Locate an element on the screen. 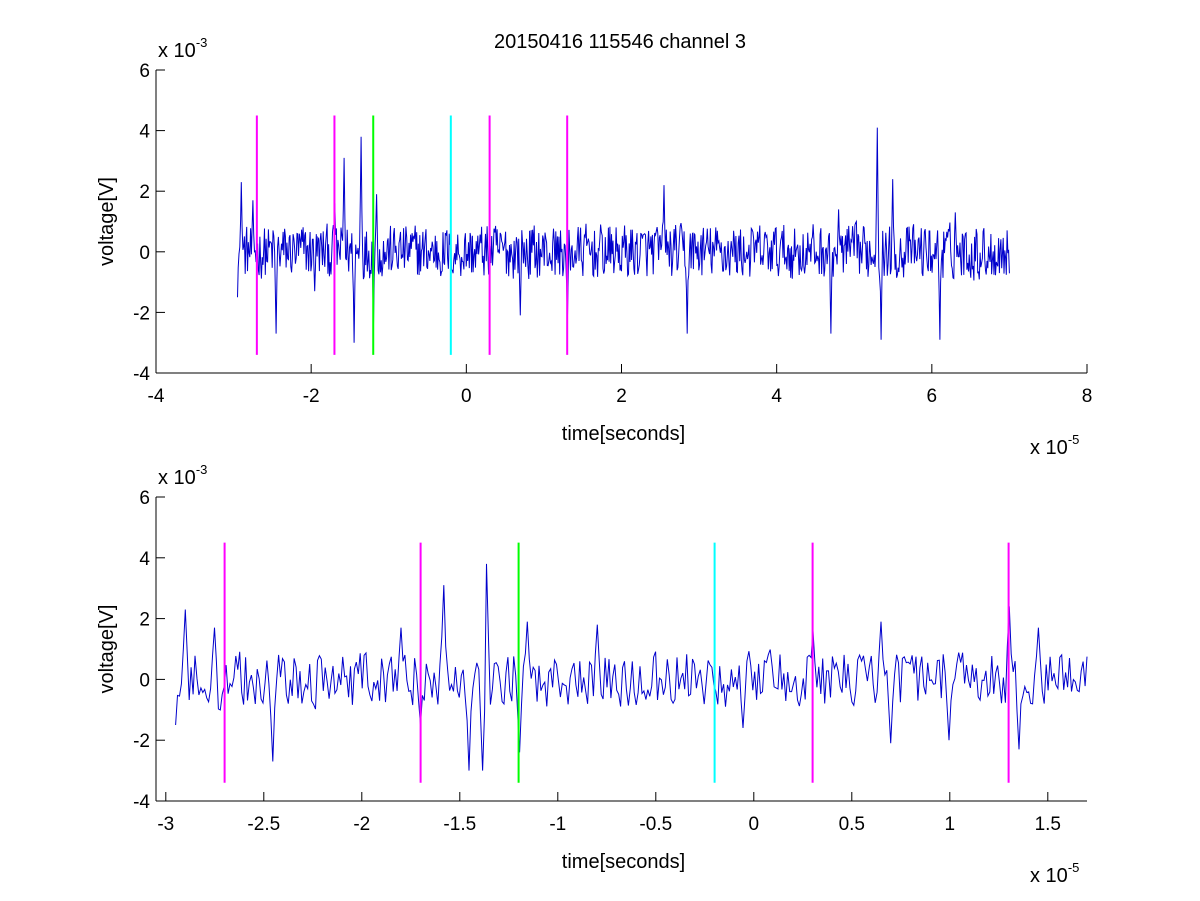 Image resolution: width=1200 pixels, height=901 pixels. top-x-tick-label: 4 is located at coordinates (776, 396).